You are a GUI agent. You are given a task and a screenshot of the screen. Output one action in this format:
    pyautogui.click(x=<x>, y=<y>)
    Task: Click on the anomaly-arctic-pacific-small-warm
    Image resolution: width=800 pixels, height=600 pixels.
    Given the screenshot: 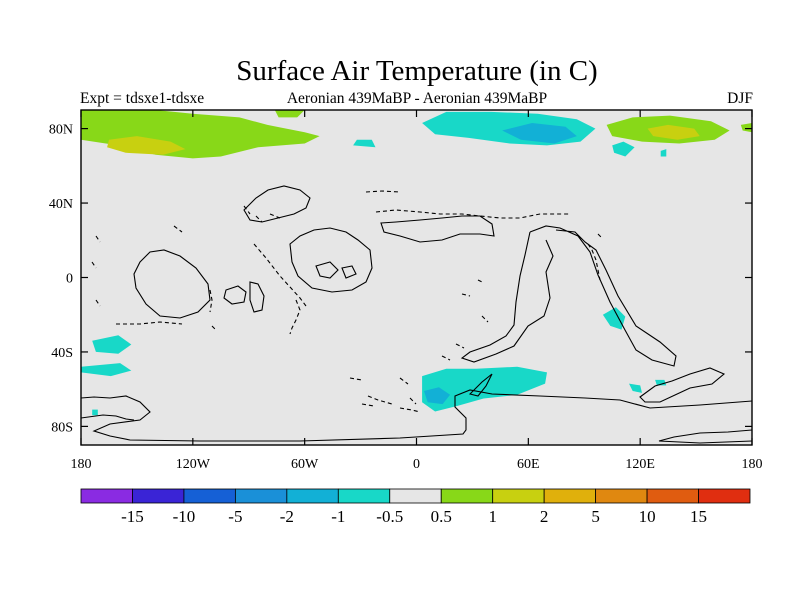 What is the action you would take?
    pyautogui.click(x=289, y=114)
    